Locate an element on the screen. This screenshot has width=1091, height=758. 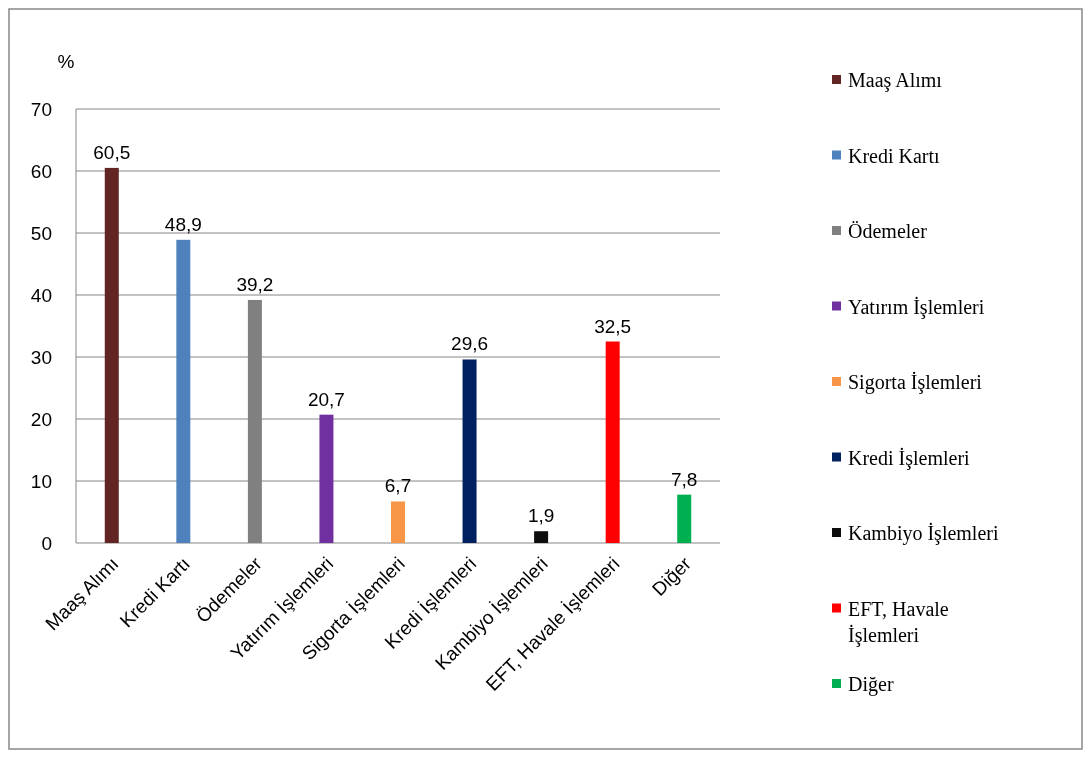
legend-label: Sigorta İşlemleri is located at coordinates (915, 382).